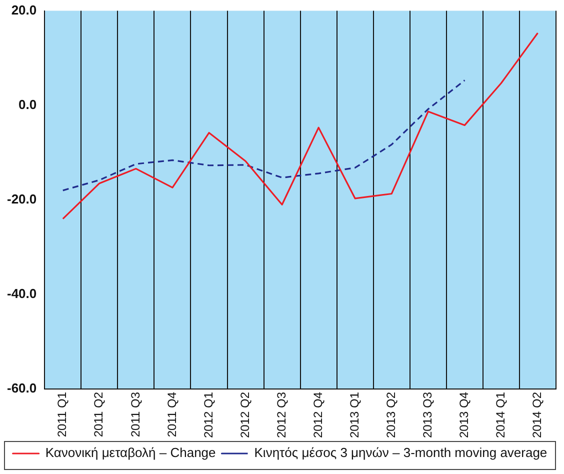  I want to click on x-tick-label: 2014 Q1, so click(501, 415).